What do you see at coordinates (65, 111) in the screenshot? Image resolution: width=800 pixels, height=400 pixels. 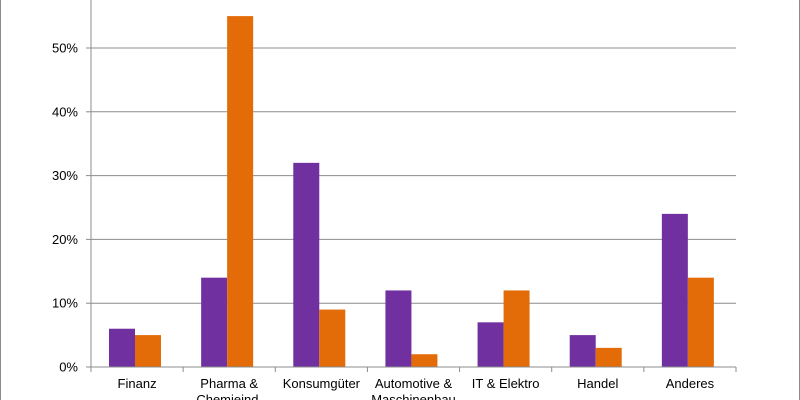 I see `y-tick-label: 40%` at bounding box center [65, 111].